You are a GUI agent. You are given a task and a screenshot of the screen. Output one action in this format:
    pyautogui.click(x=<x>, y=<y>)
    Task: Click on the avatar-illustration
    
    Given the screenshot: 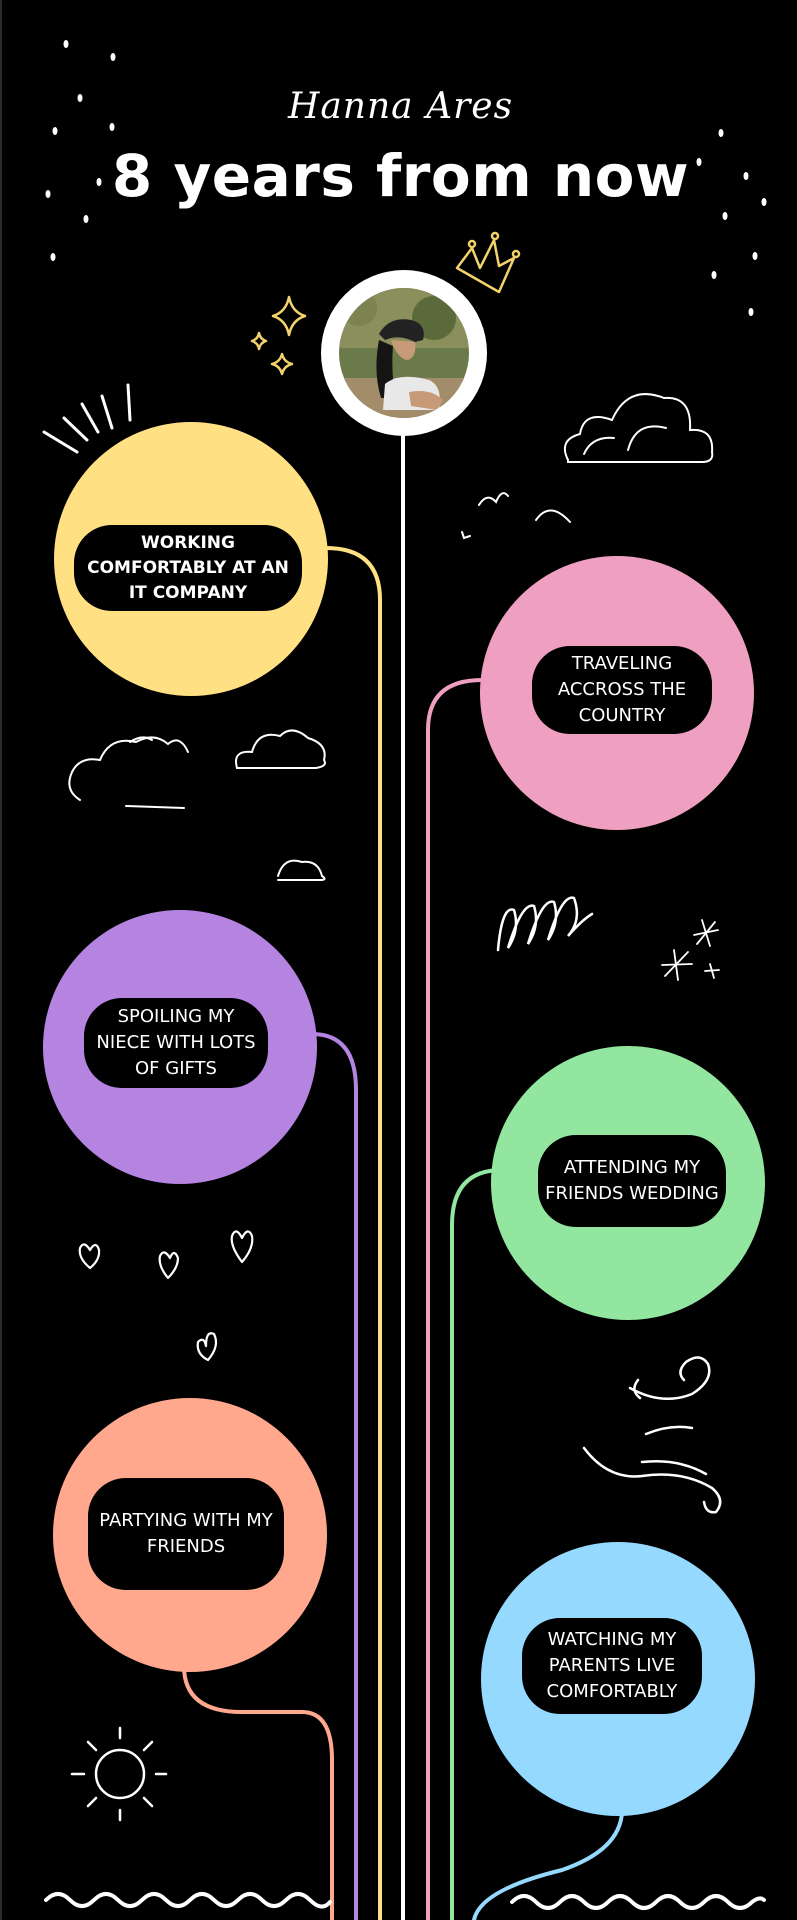 What is the action you would take?
    pyautogui.click(x=404, y=353)
    